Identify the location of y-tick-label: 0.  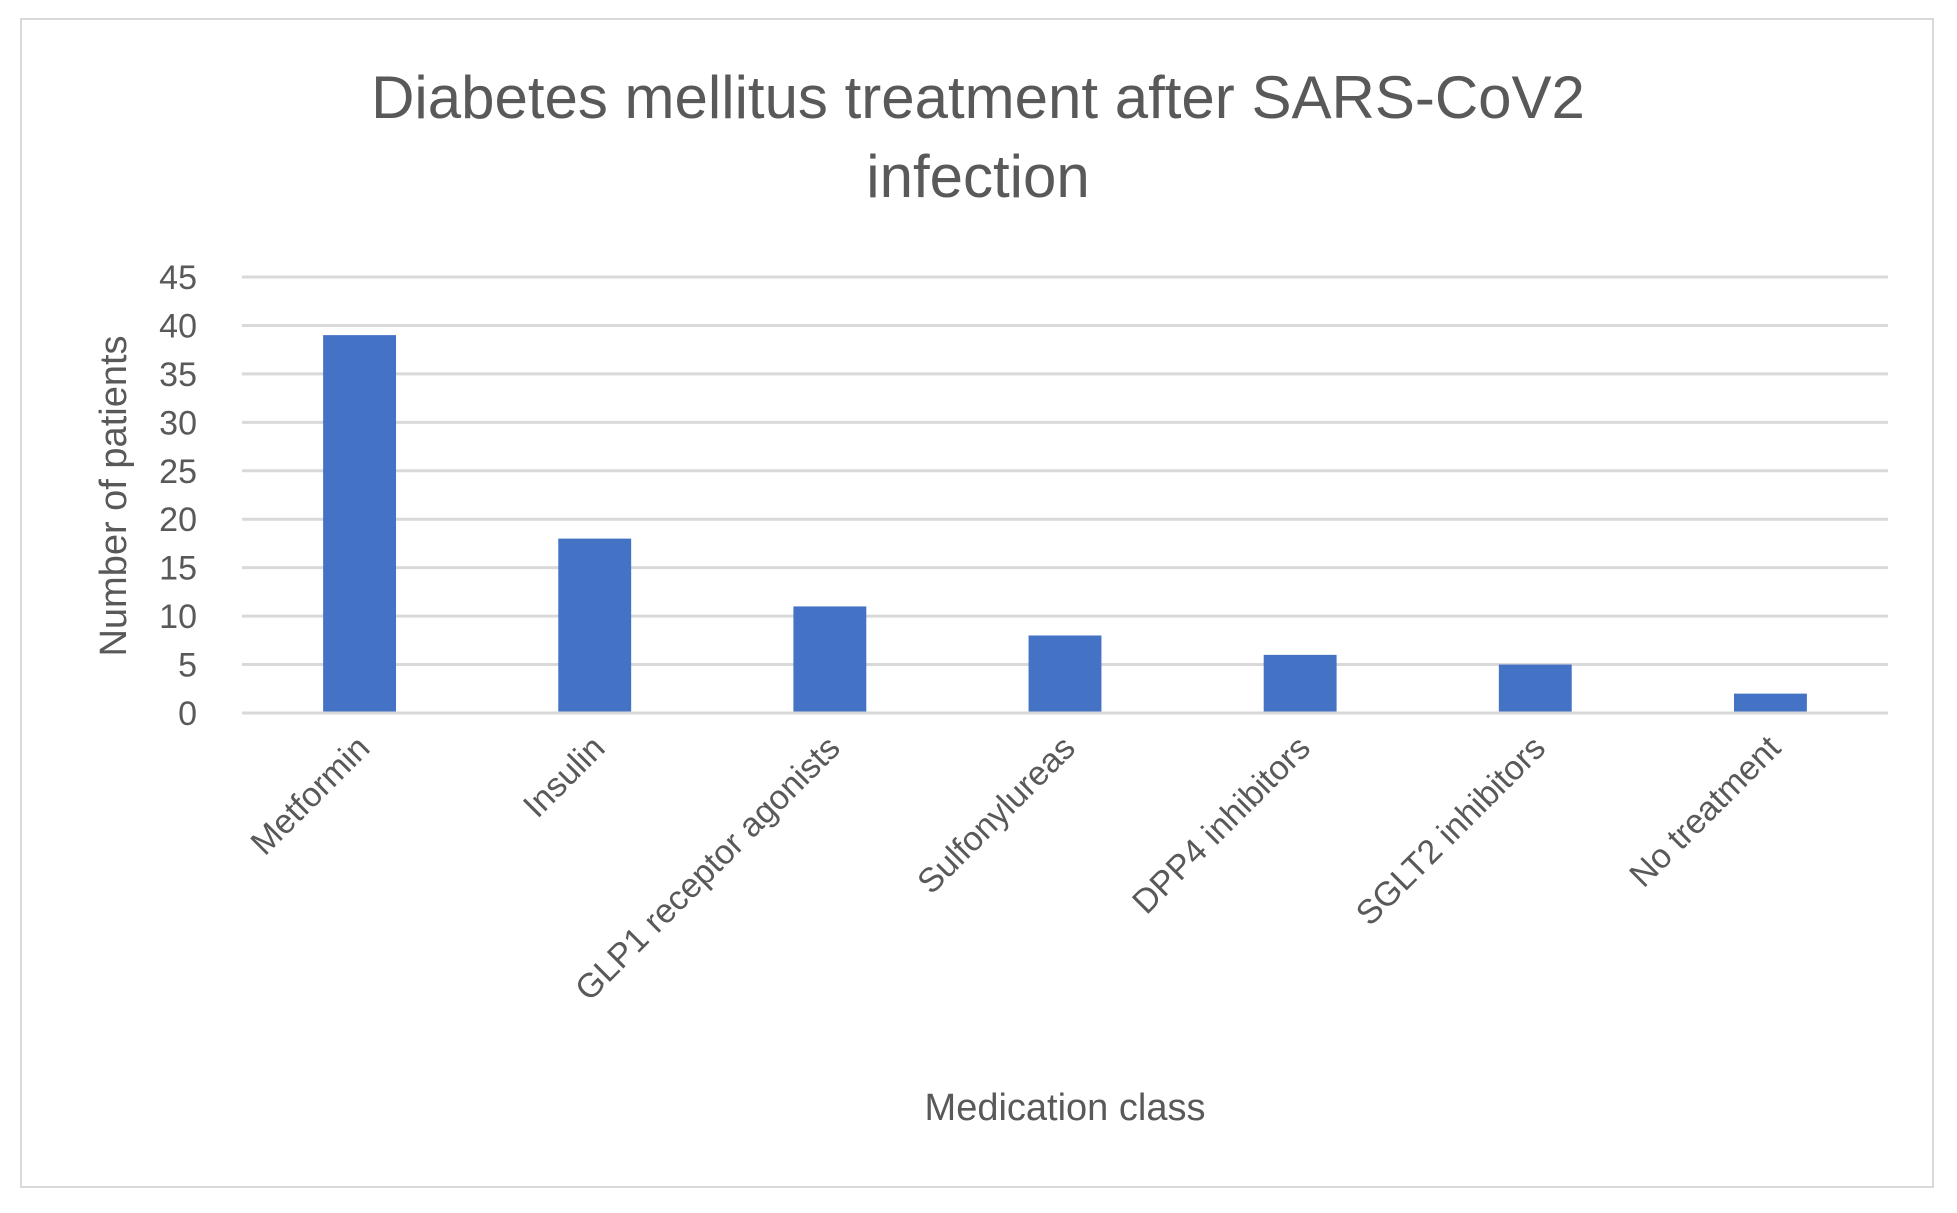
(187, 714).